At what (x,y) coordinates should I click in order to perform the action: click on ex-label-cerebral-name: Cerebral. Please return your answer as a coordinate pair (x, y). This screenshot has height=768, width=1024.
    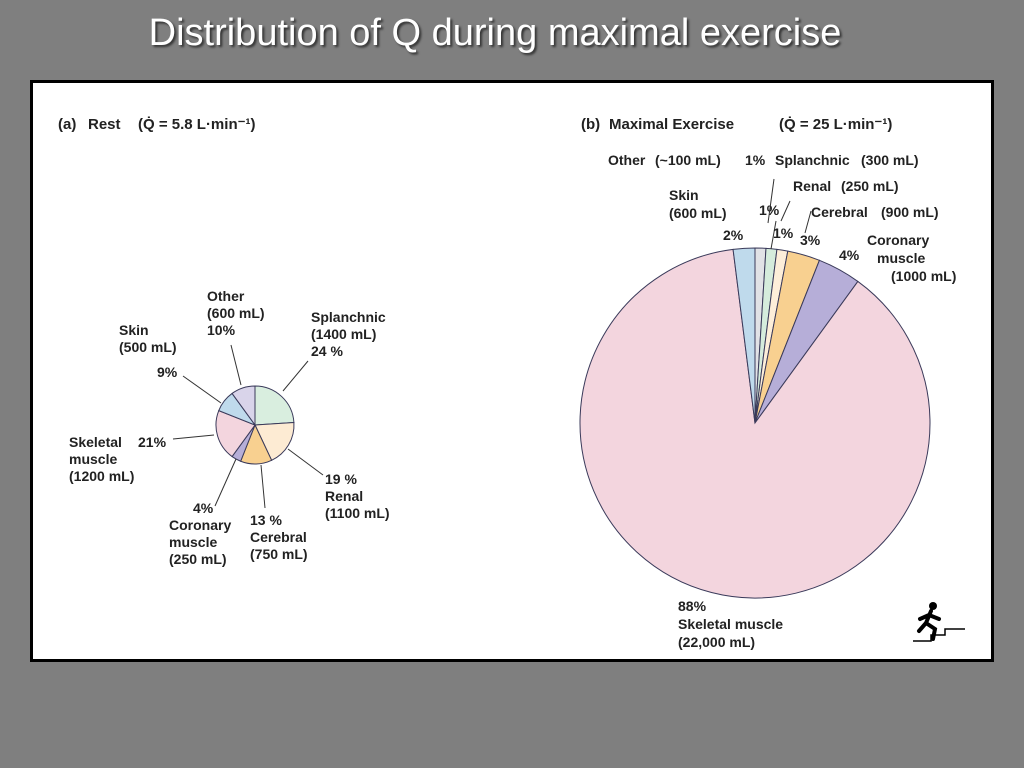
    Looking at the image, I should click on (839, 212).